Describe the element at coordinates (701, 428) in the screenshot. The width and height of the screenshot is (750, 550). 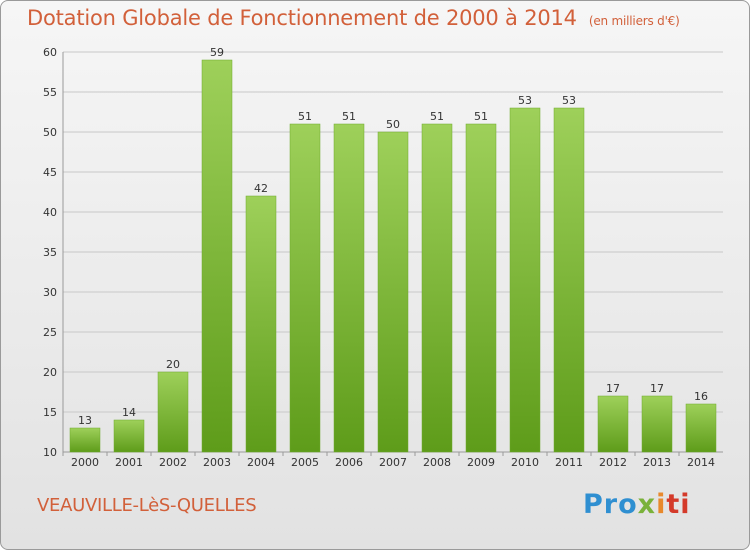
I see `bar-2014` at that location.